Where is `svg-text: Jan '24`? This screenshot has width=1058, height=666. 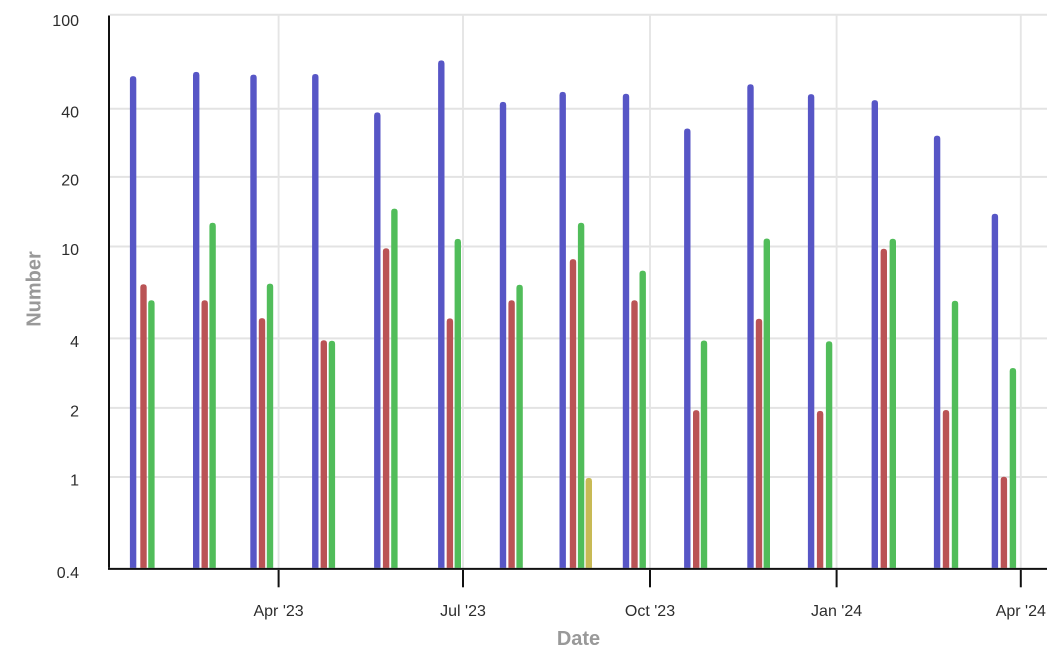 svg-text: Jan '24 is located at coordinates (836, 611).